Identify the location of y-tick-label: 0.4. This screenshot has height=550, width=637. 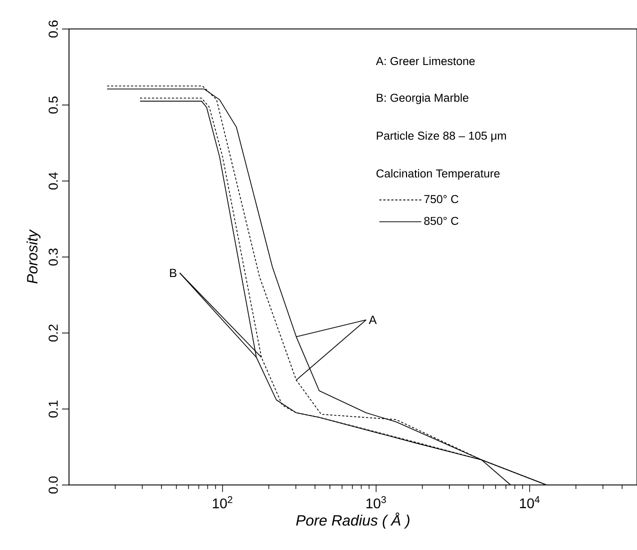
(53, 181).